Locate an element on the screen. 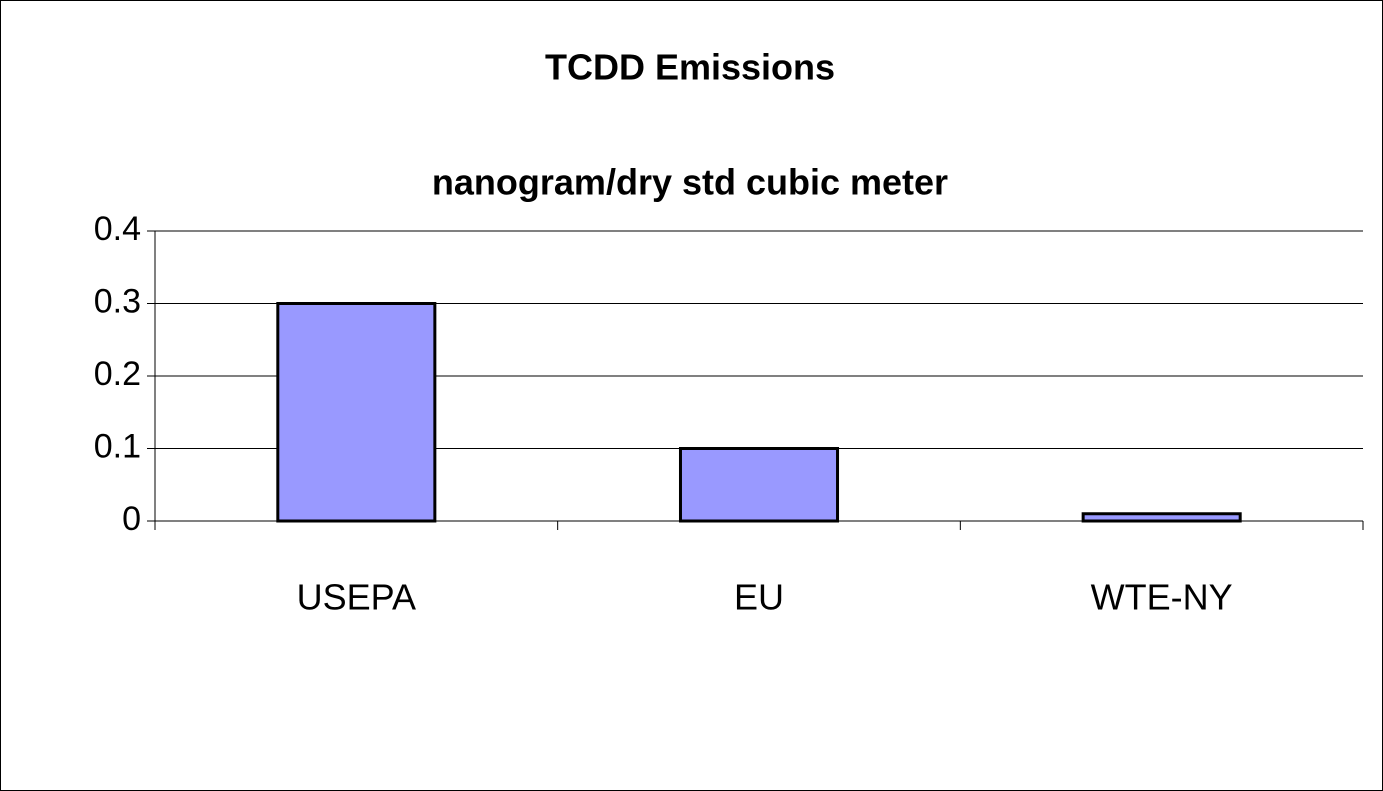 The image size is (1383, 791). y-tick-label: 0.2 is located at coordinates (117, 374).